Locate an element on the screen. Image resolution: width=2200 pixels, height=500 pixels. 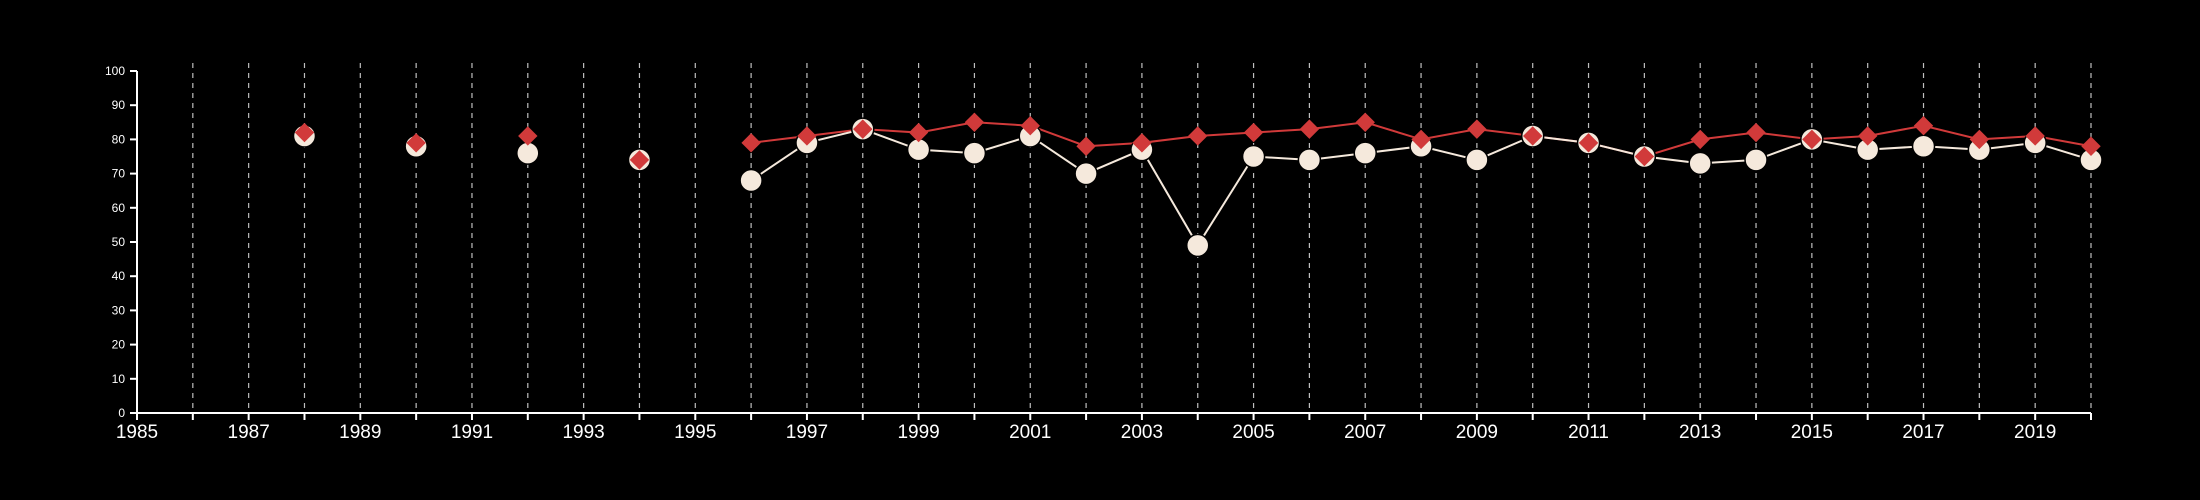
x-tick-label-1985: 1985 is located at coordinates (137, 432).